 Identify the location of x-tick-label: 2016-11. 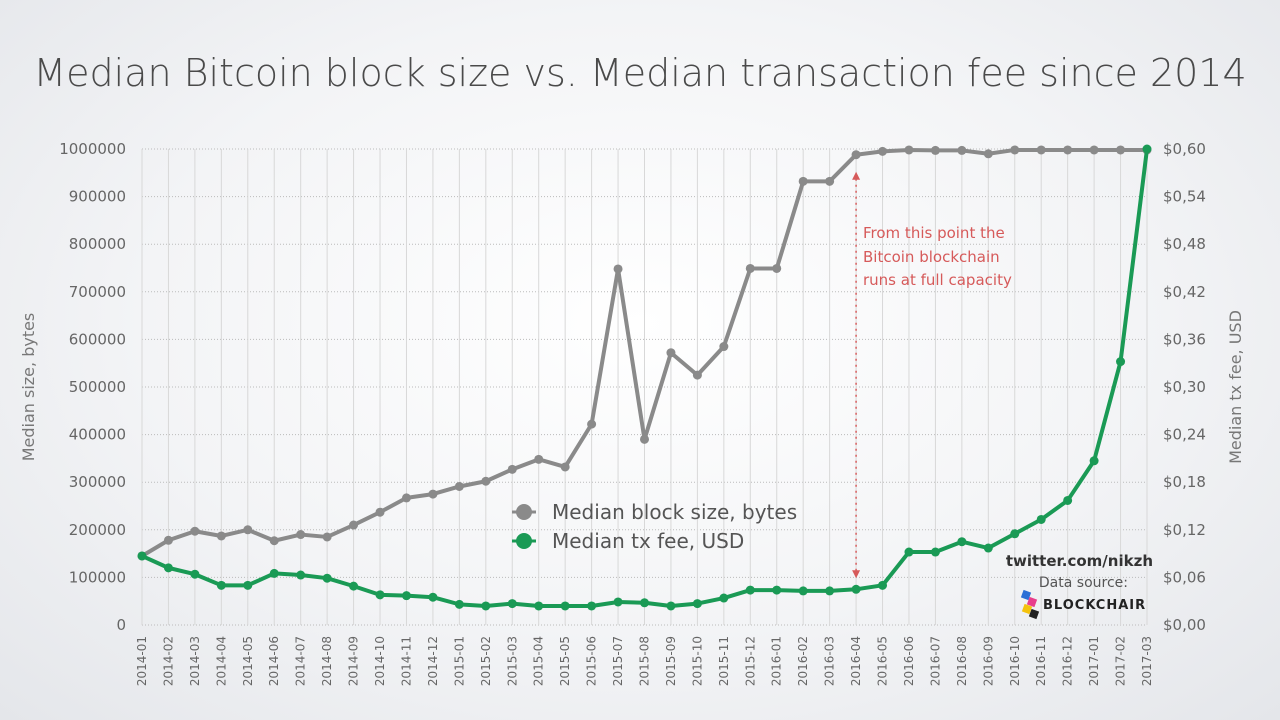
(1041, 661).